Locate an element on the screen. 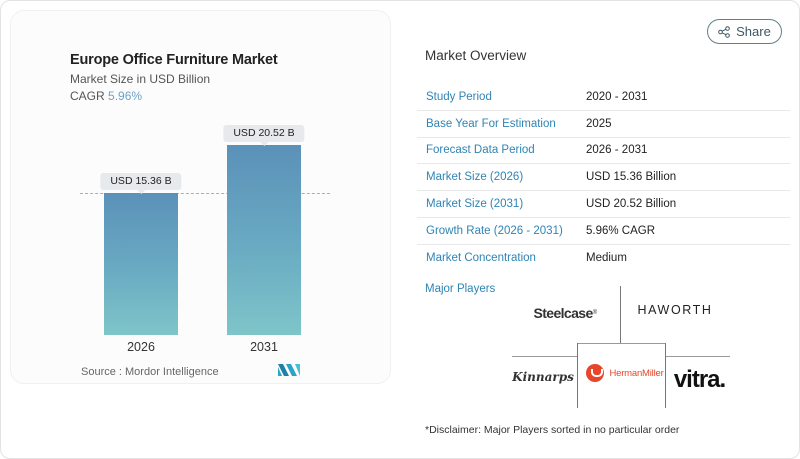  overview-label: Market Concentration is located at coordinates (481, 258).